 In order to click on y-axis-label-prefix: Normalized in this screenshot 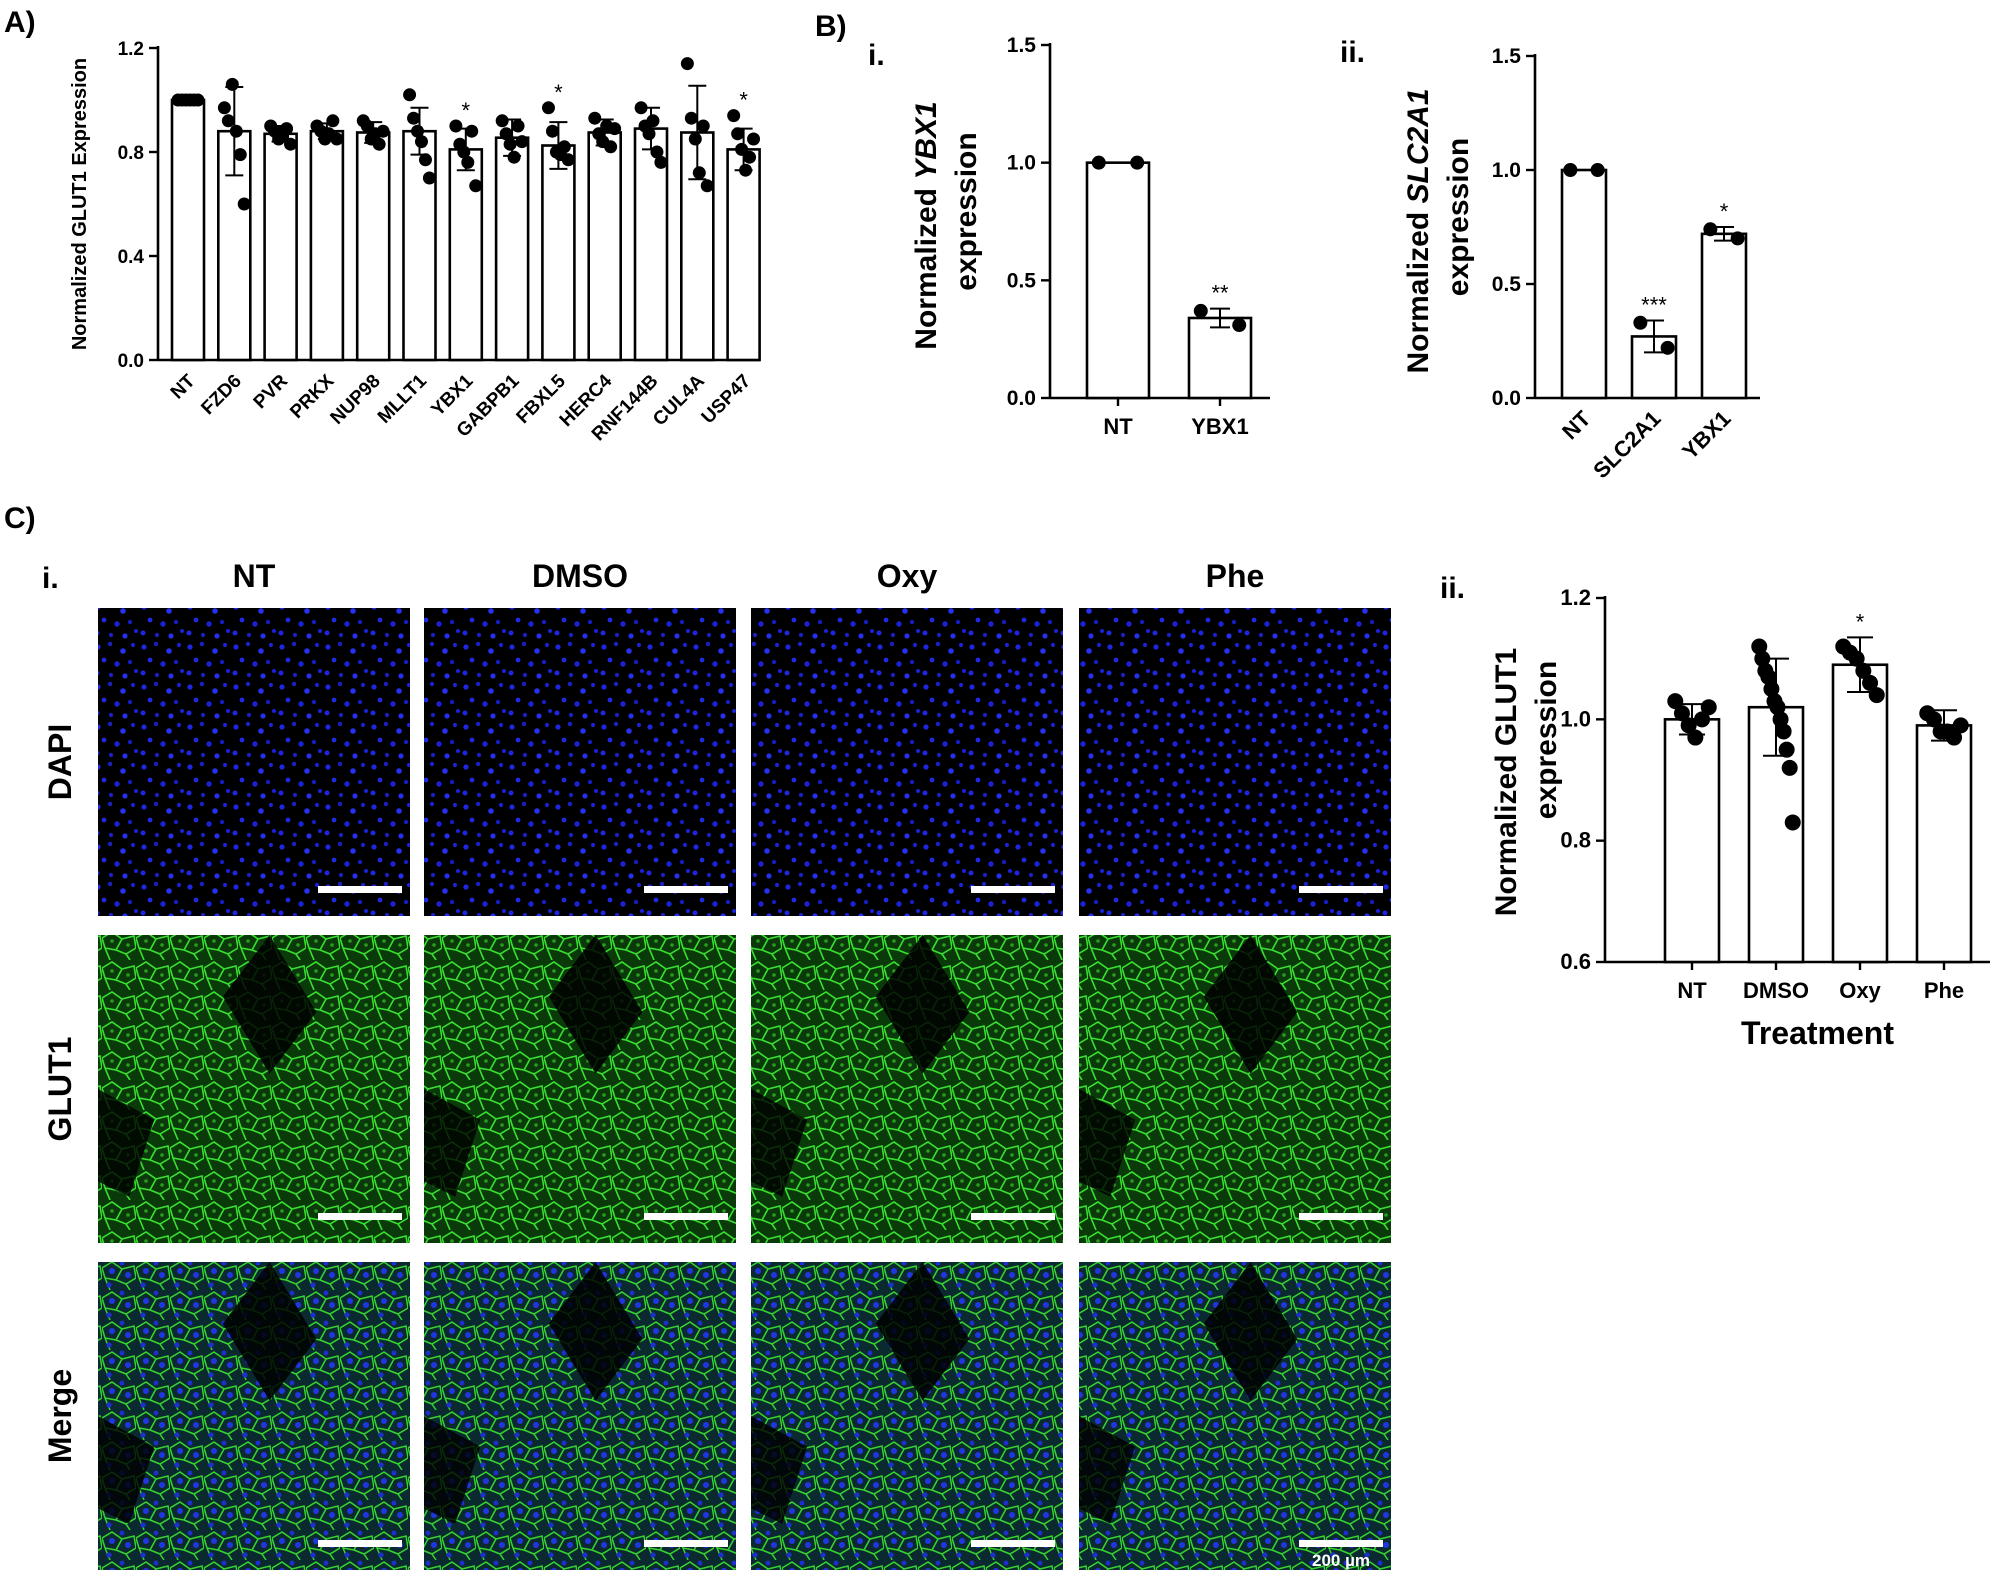, I will do `click(1418, 289)`.